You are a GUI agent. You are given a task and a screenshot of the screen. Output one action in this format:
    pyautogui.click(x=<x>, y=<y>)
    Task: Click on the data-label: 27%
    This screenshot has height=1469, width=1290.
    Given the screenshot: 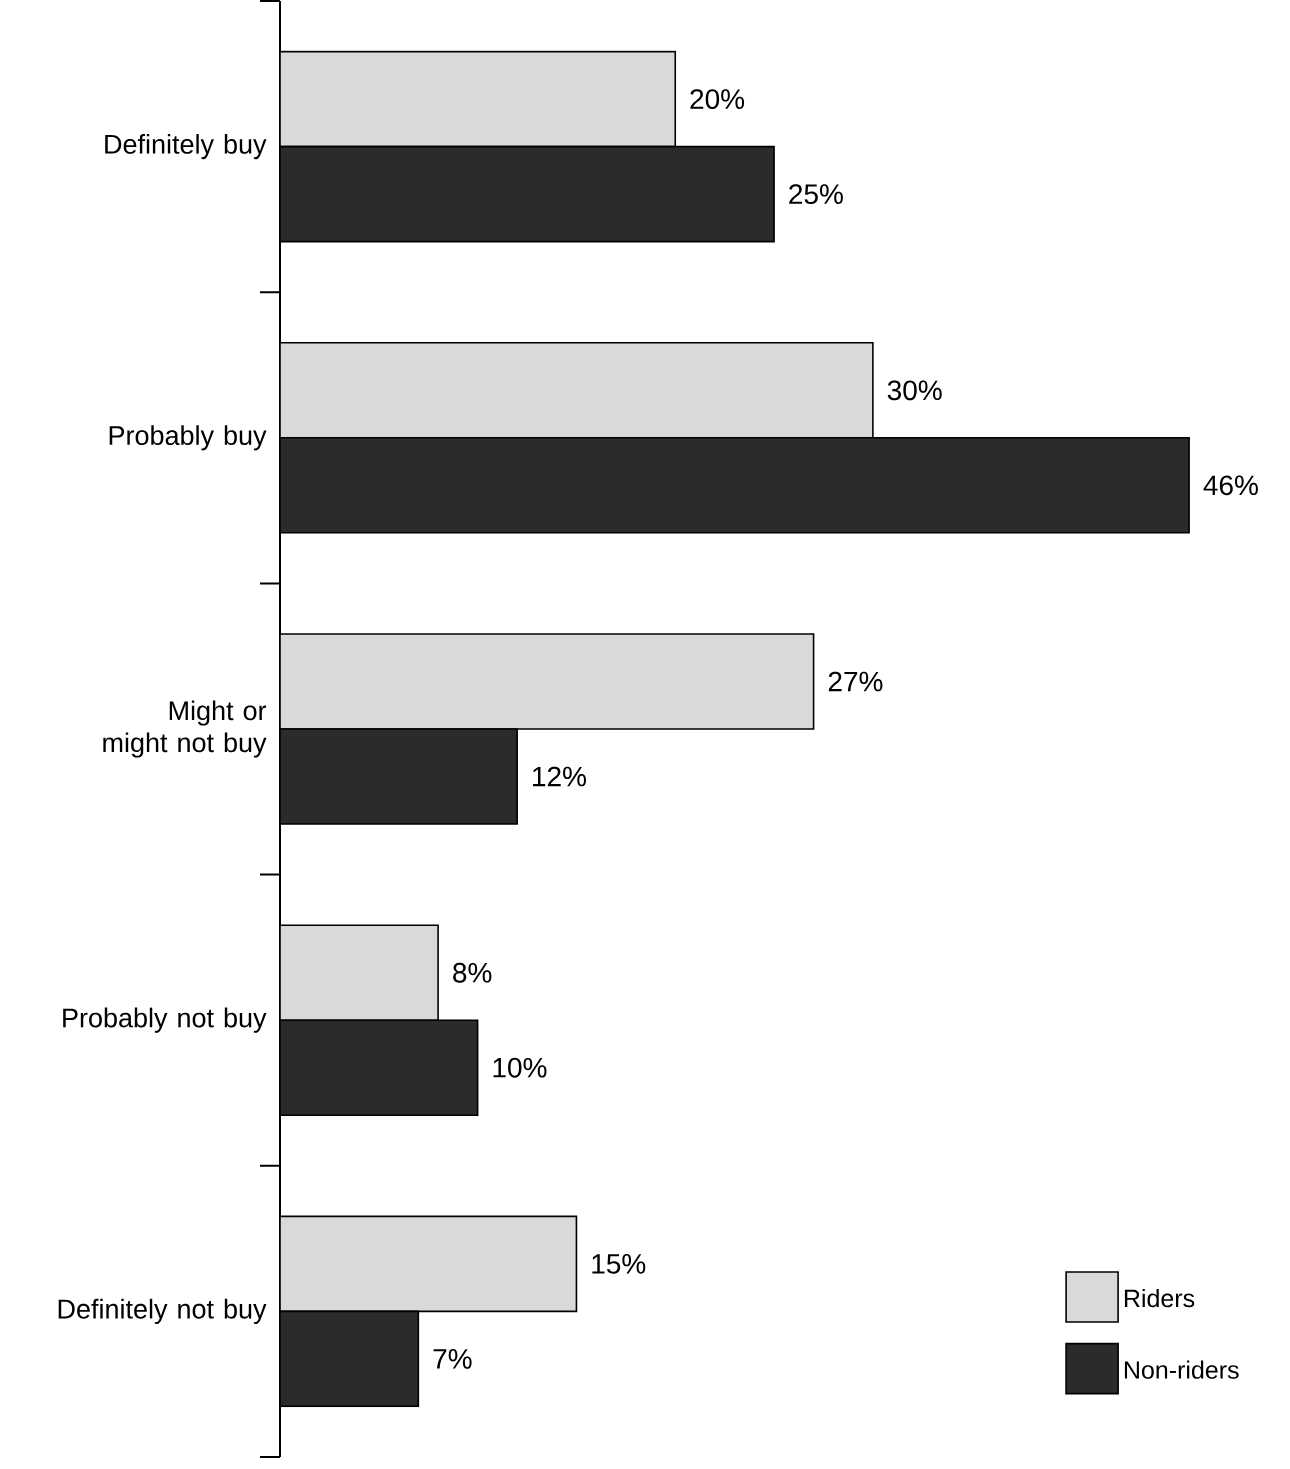 What is the action you would take?
    pyautogui.click(x=855, y=681)
    